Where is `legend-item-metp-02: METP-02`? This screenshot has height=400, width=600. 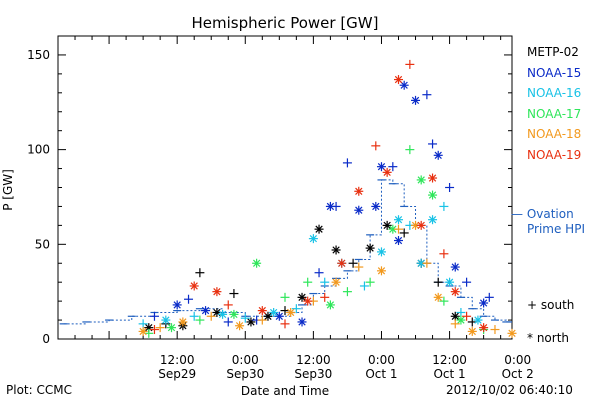
legend-item-metp-02: METP-02 is located at coordinates (553, 52).